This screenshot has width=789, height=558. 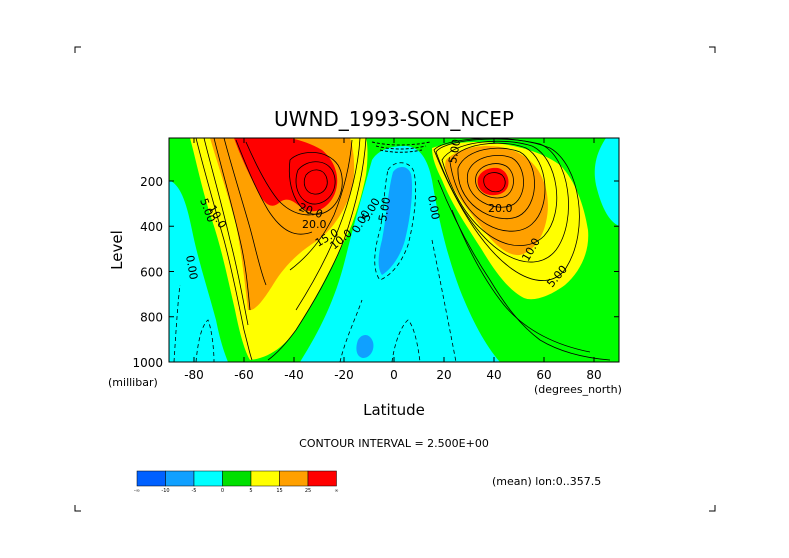 I want to click on contours-negative, so click(x=315, y=262).